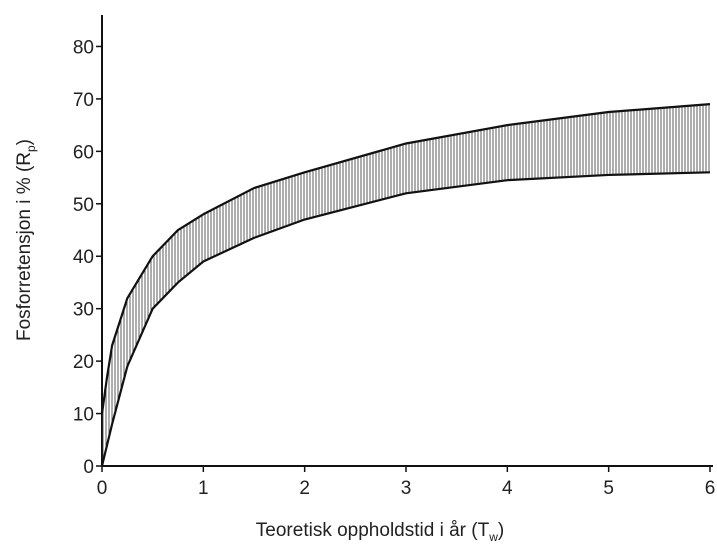 The width and height of the screenshot is (717, 551). What do you see at coordinates (83, 152) in the screenshot?
I see `y-tick-label: 60` at bounding box center [83, 152].